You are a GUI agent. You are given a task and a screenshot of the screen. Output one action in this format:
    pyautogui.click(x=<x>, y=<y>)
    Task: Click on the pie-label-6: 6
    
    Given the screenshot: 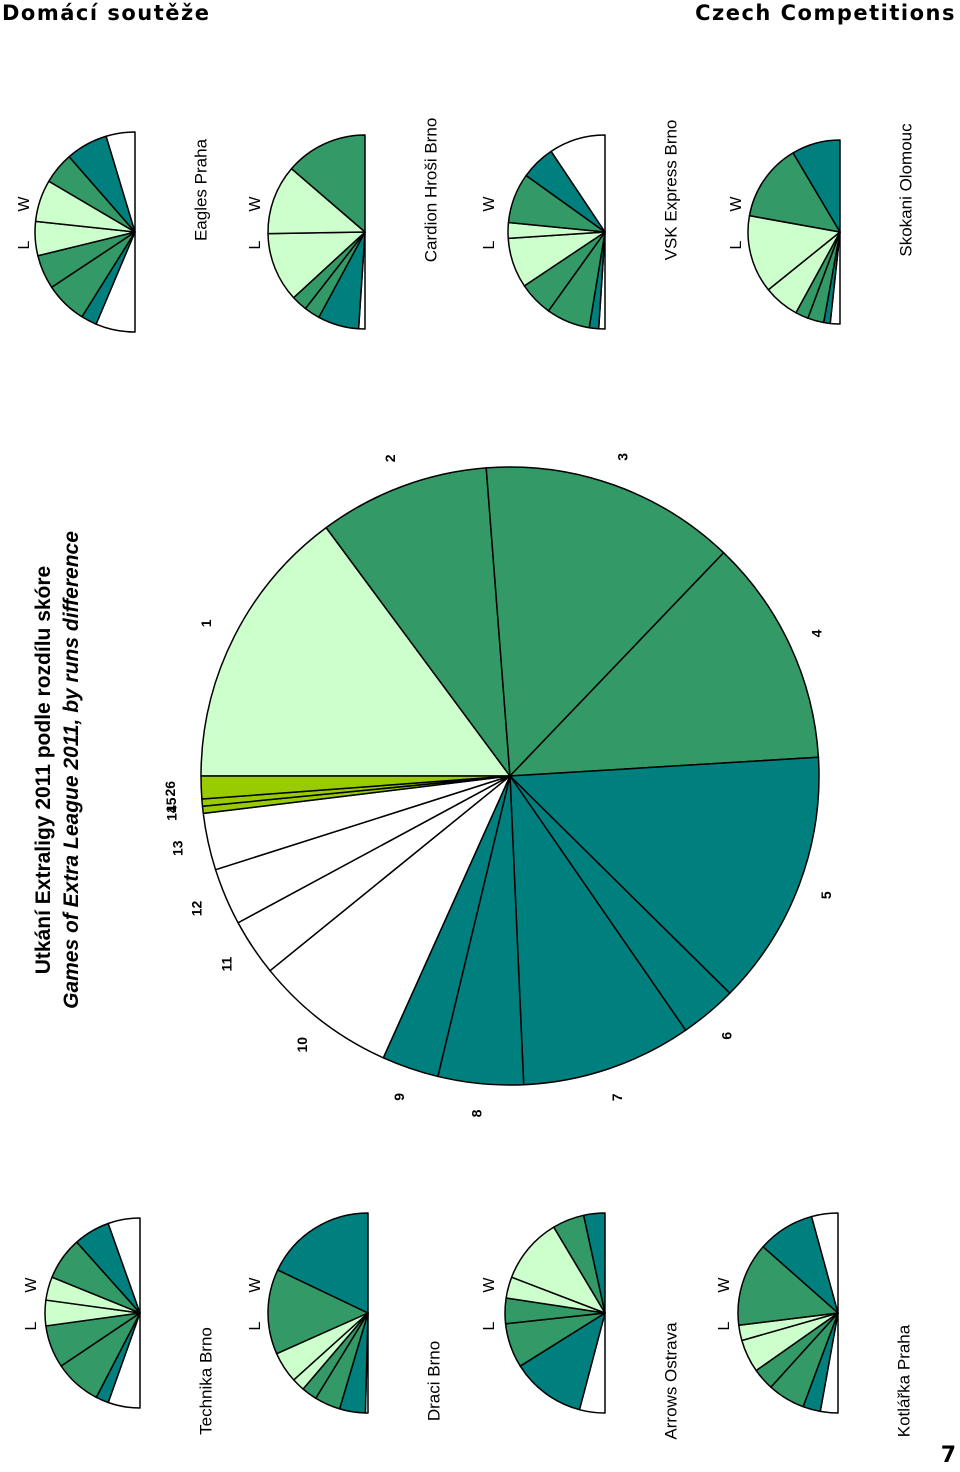 What is the action you would take?
    pyautogui.click(x=727, y=1036)
    